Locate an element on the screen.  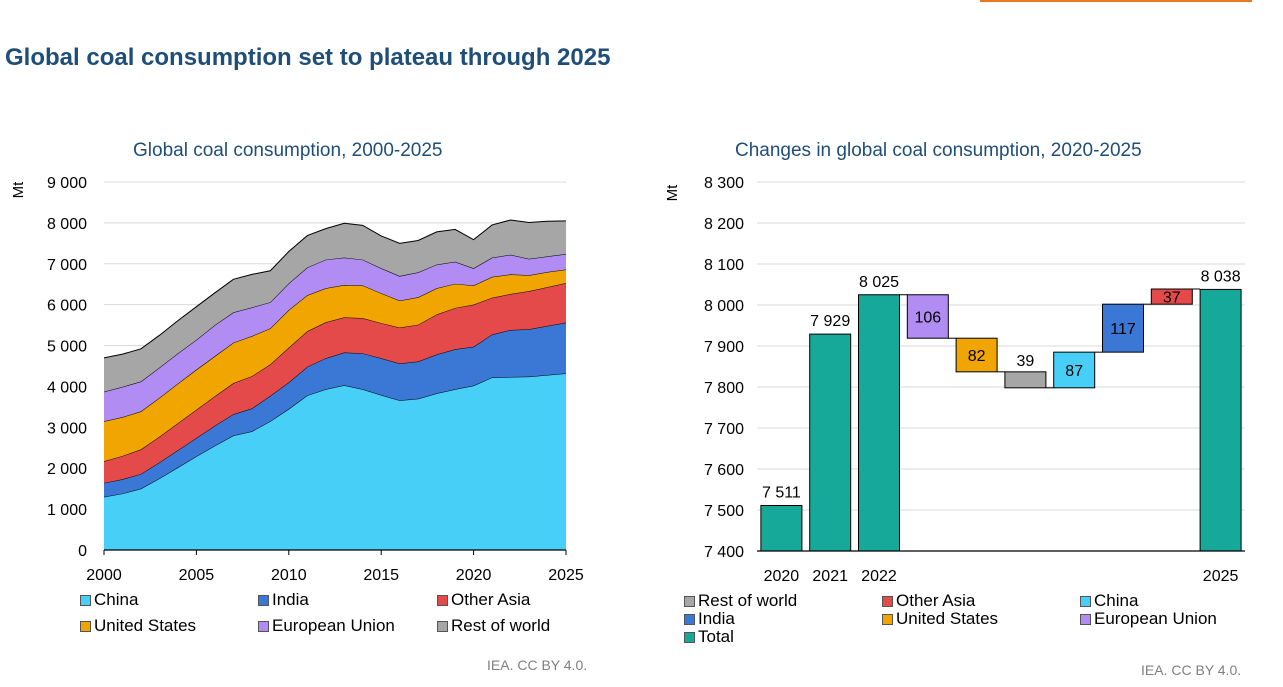
area-series-united-states is located at coordinates (335, 365).